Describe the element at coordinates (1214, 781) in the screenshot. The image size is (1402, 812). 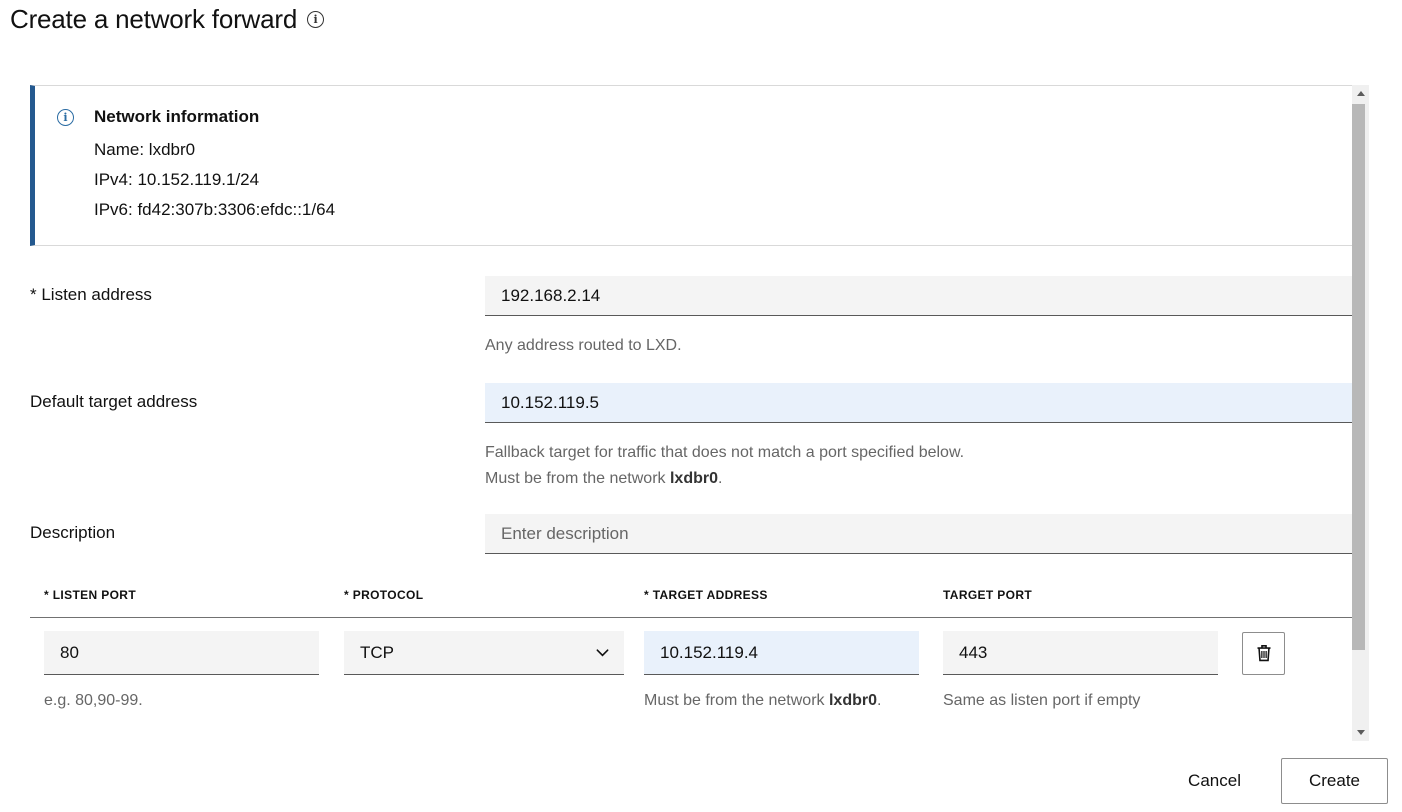
I see `cancel-button: Cancel` at that location.